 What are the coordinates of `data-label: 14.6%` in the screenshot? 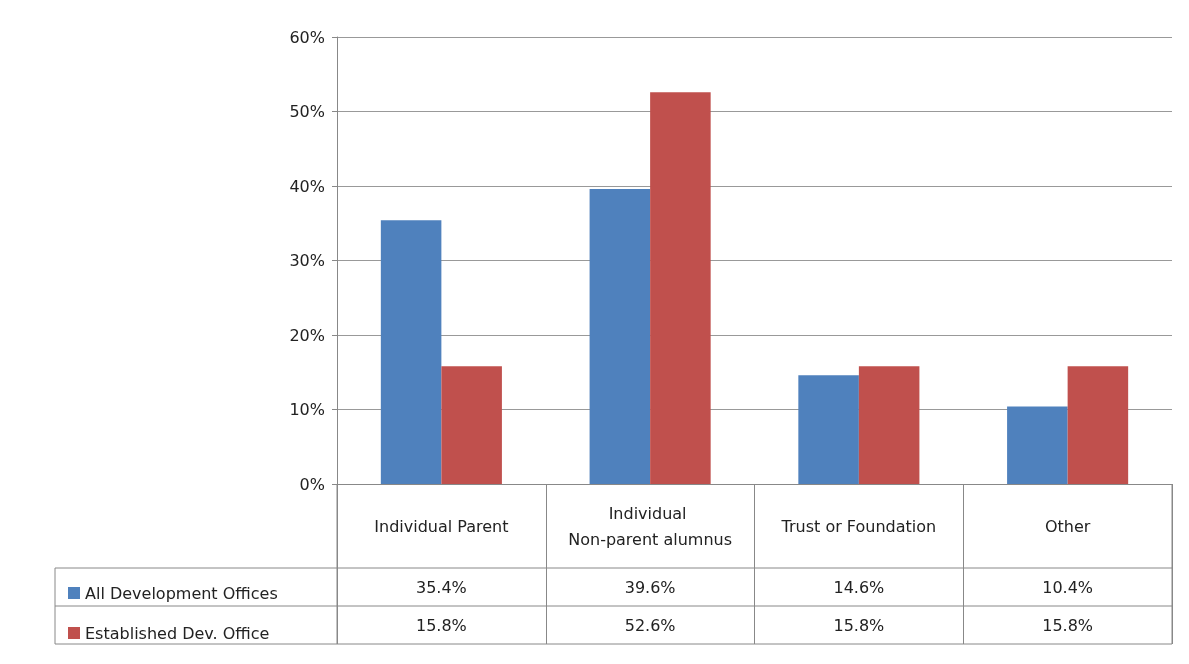 It's located at (859, 587).